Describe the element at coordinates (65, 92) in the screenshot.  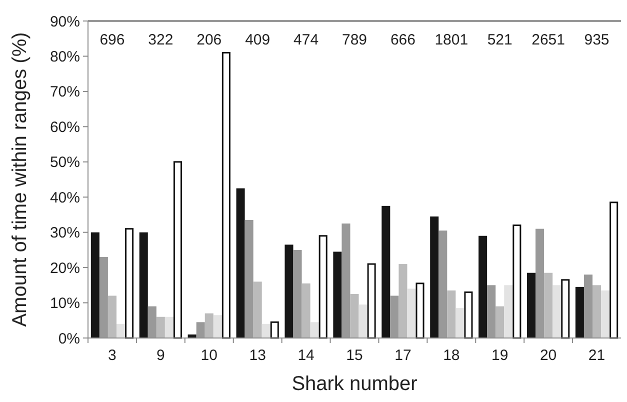
I see `y-tick-label: 70%` at that location.